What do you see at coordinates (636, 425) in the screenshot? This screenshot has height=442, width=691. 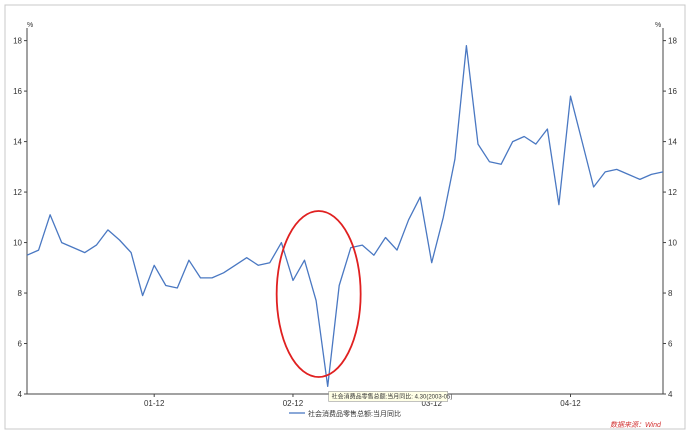 I see `data-source-label: 数据来源：Wind` at bounding box center [636, 425].